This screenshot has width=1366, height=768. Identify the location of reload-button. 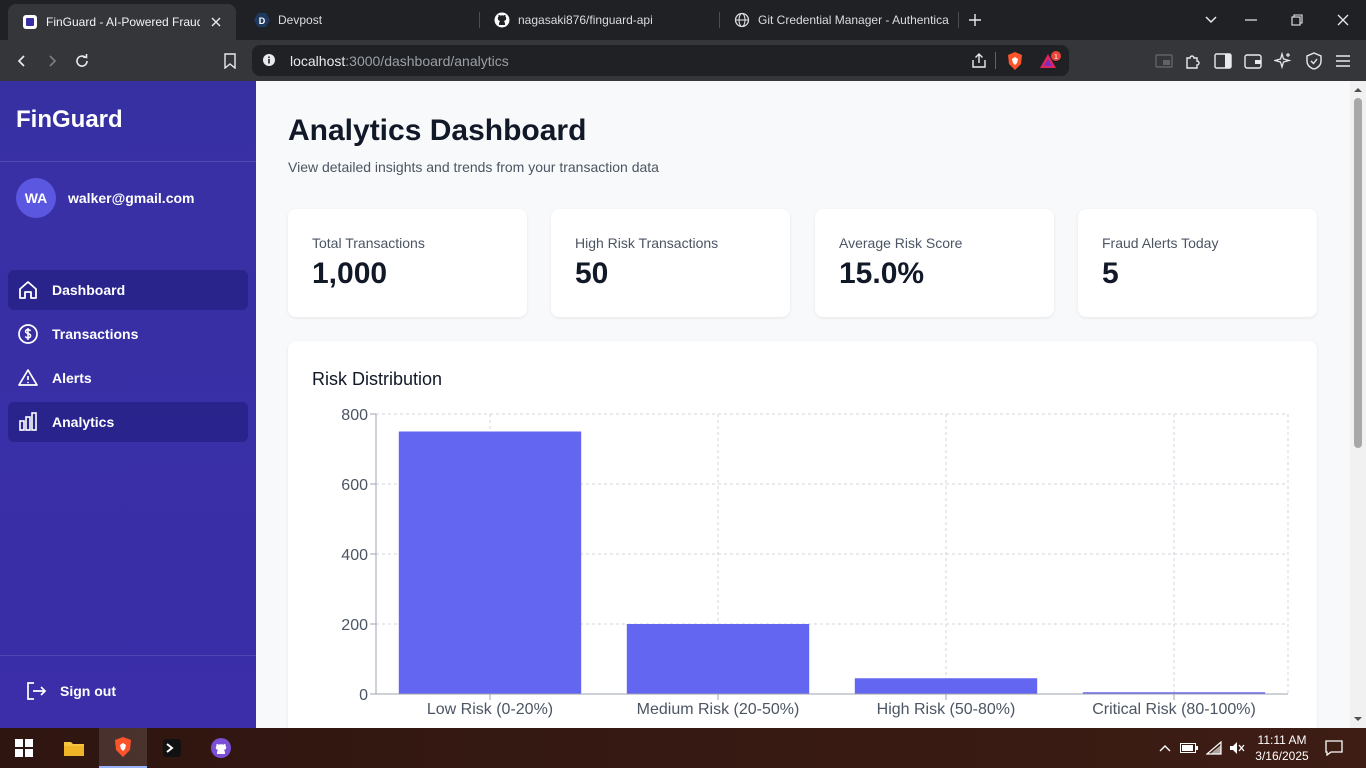
(82, 61).